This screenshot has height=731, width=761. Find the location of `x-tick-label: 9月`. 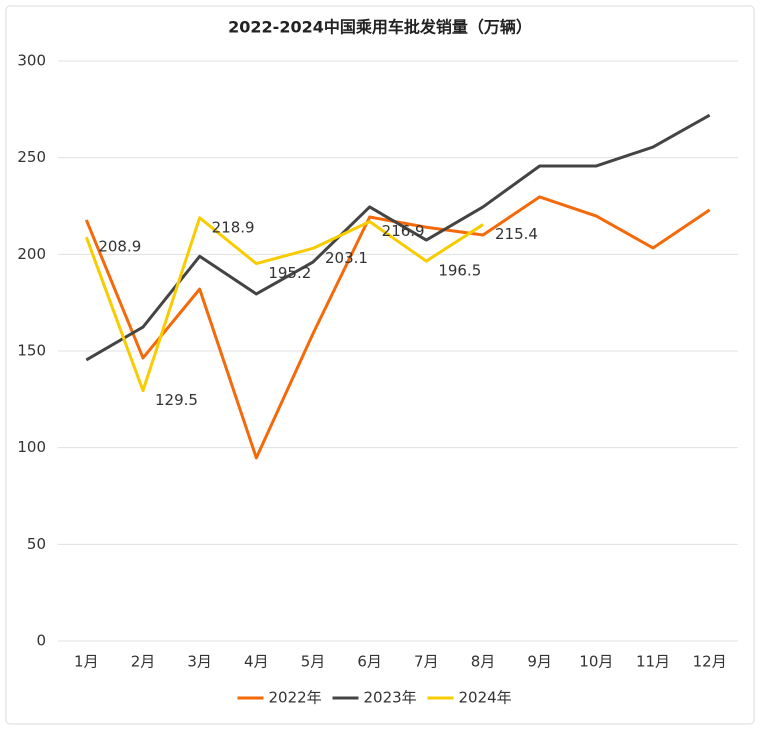

x-tick-label: 9月 is located at coordinates (539, 662).